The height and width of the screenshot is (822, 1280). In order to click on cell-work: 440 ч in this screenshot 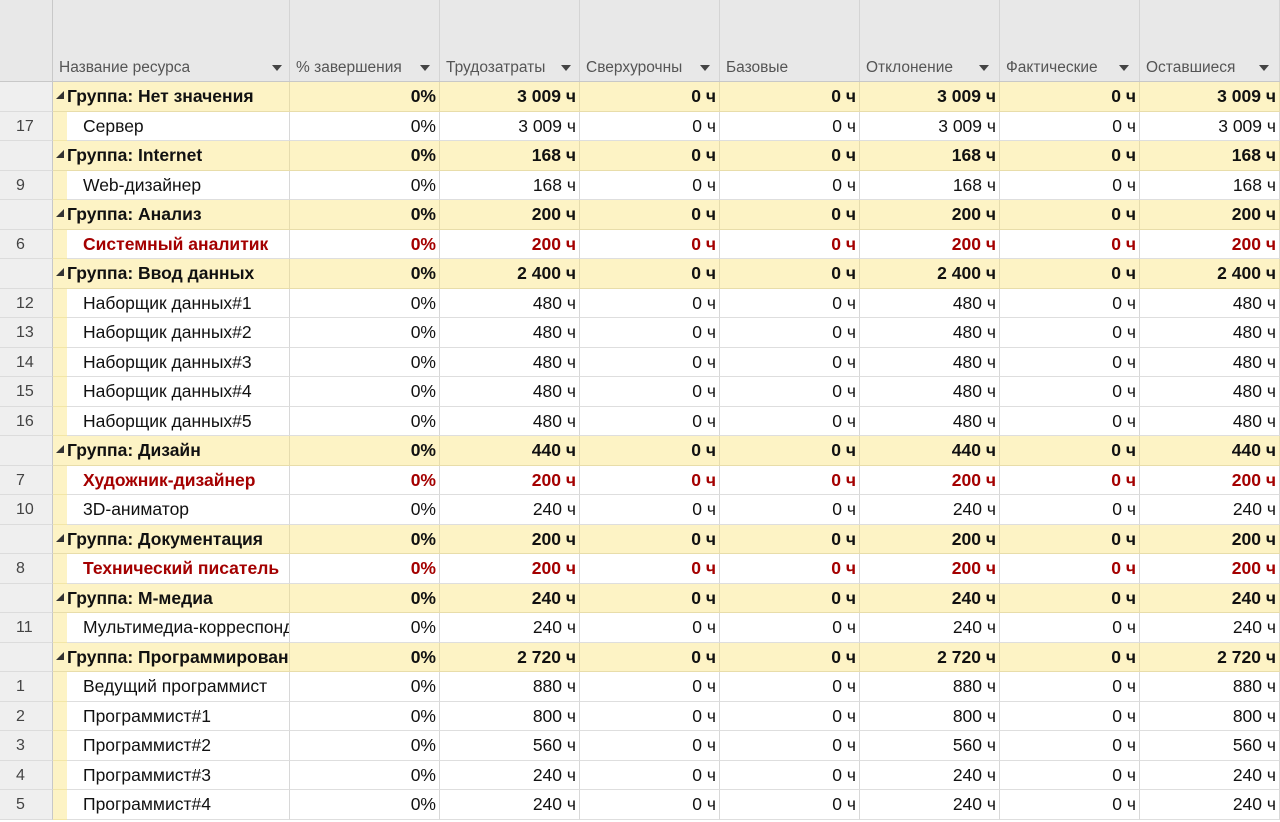, I will do `click(510, 451)`.